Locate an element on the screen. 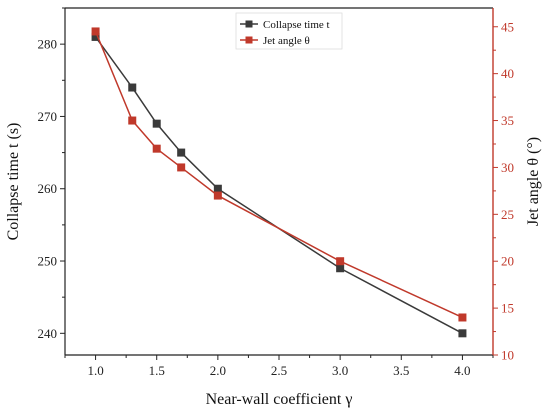 This screenshot has height=416, width=550. x-axis-title: Near-wall coefficient γ is located at coordinates (279, 399).